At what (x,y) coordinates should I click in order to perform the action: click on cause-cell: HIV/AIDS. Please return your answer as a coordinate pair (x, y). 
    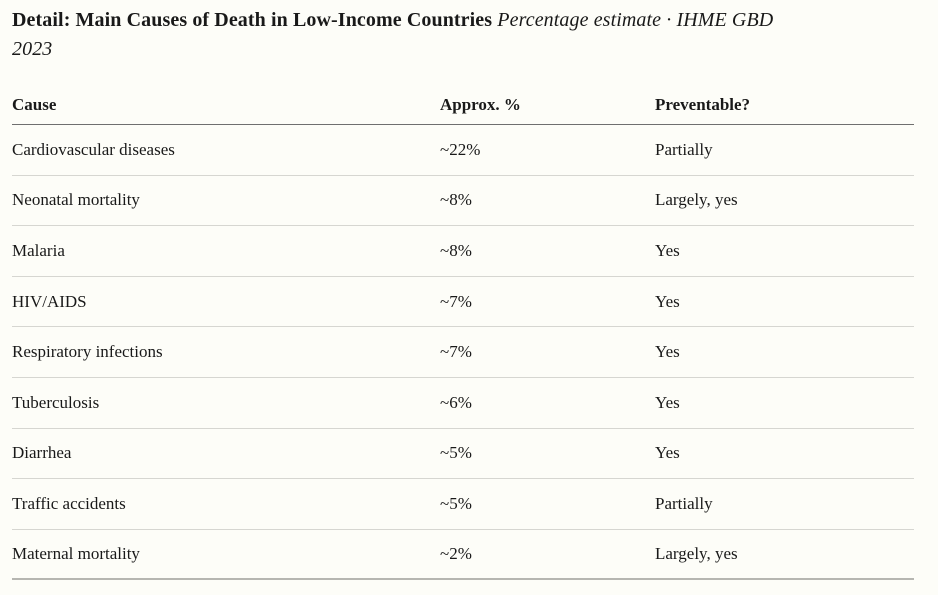
    Looking at the image, I should click on (49, 301).